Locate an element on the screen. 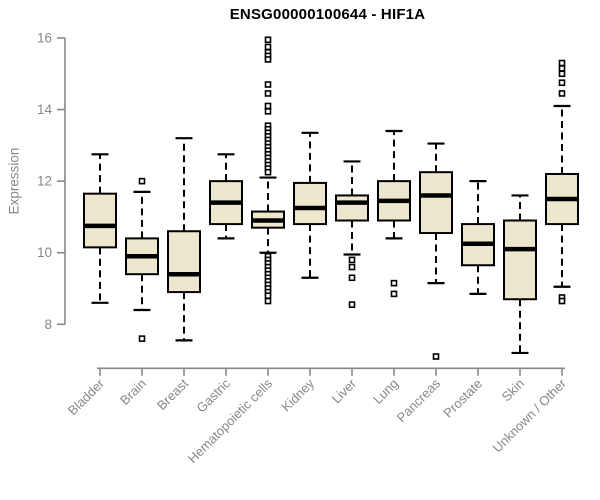 The image size is (600, 500). x-category-label-pancreas: Pancreas is located at coordinates (419, 400).